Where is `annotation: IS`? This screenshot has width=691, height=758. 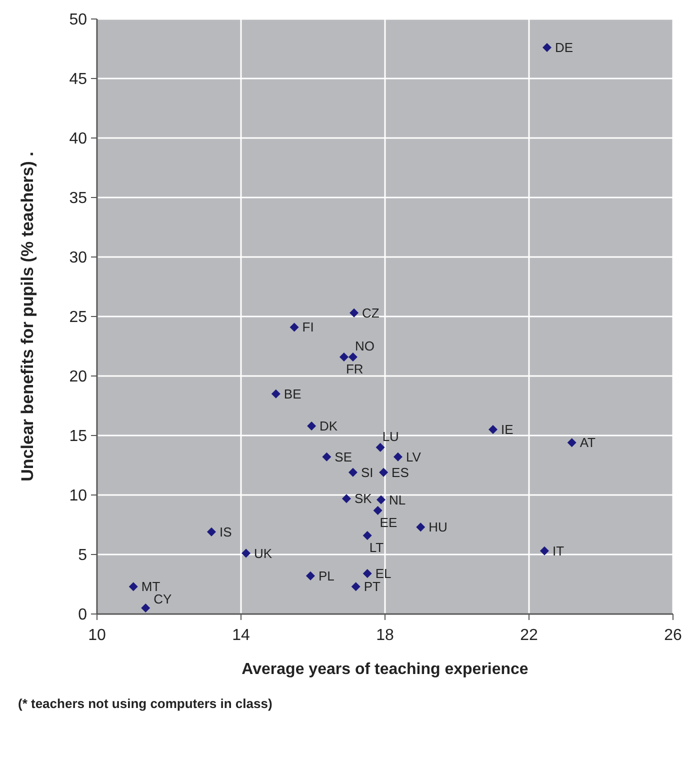 annotation: IS is located at coordinates (225, 532).